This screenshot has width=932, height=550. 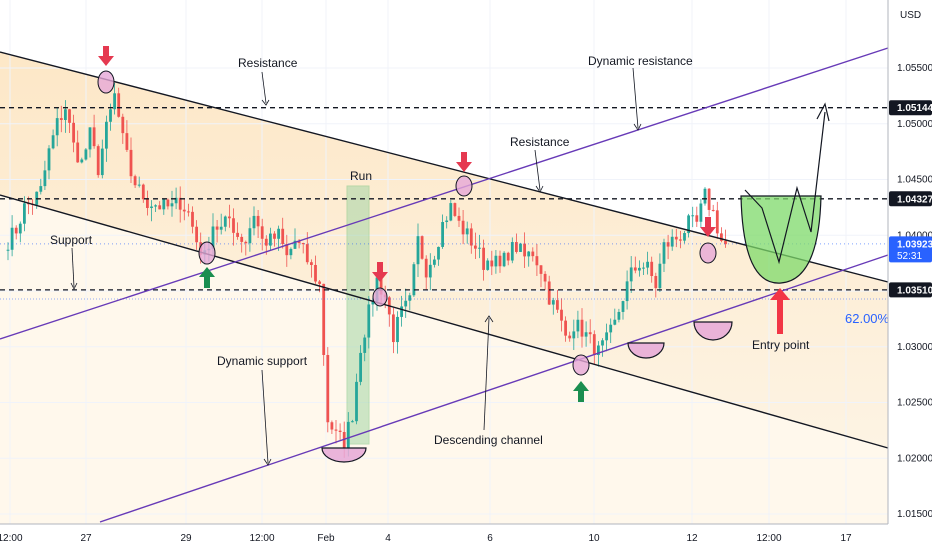 I want to click on label-resistance-top: Resistance, so click(x=268, y=63).